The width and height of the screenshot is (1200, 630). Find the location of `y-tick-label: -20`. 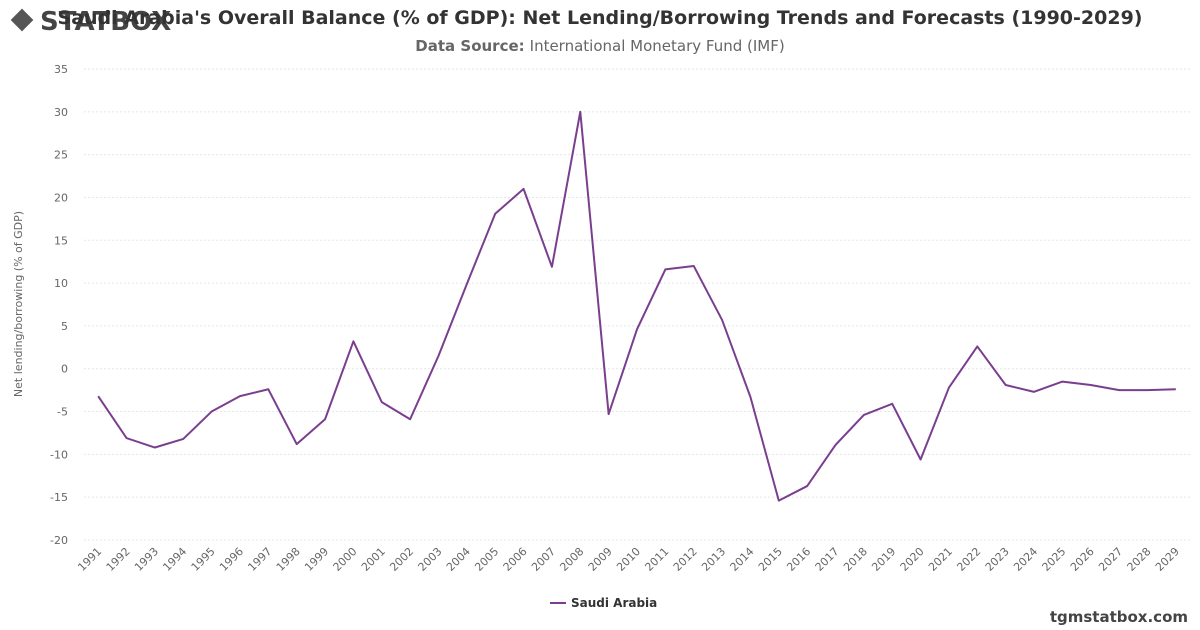

y-tick-label: -20 is located at coordinates (59, 540).